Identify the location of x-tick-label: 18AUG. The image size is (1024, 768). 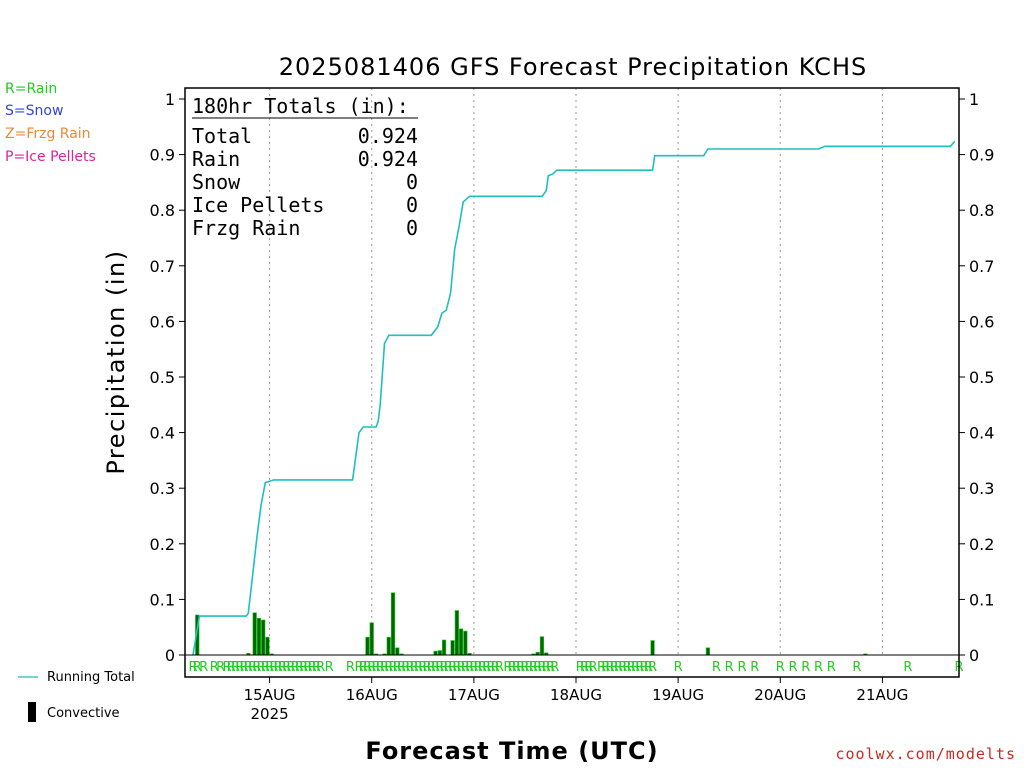
(576, 695).